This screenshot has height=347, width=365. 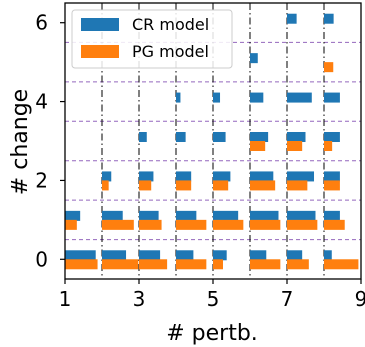 I want to click on pg-bar-p5-c0, so click(x=218, y=264).